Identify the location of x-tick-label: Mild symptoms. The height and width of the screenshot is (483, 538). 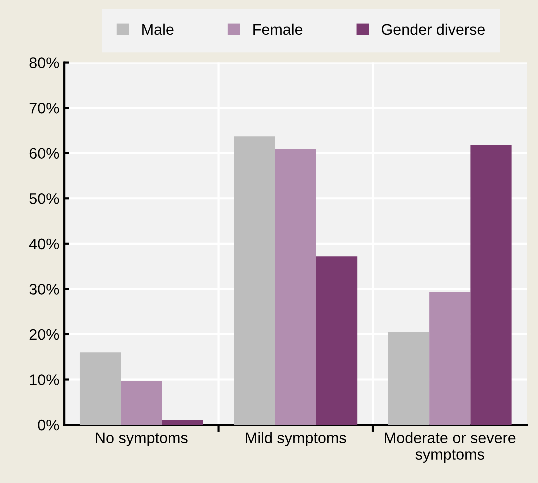
(296, 439).